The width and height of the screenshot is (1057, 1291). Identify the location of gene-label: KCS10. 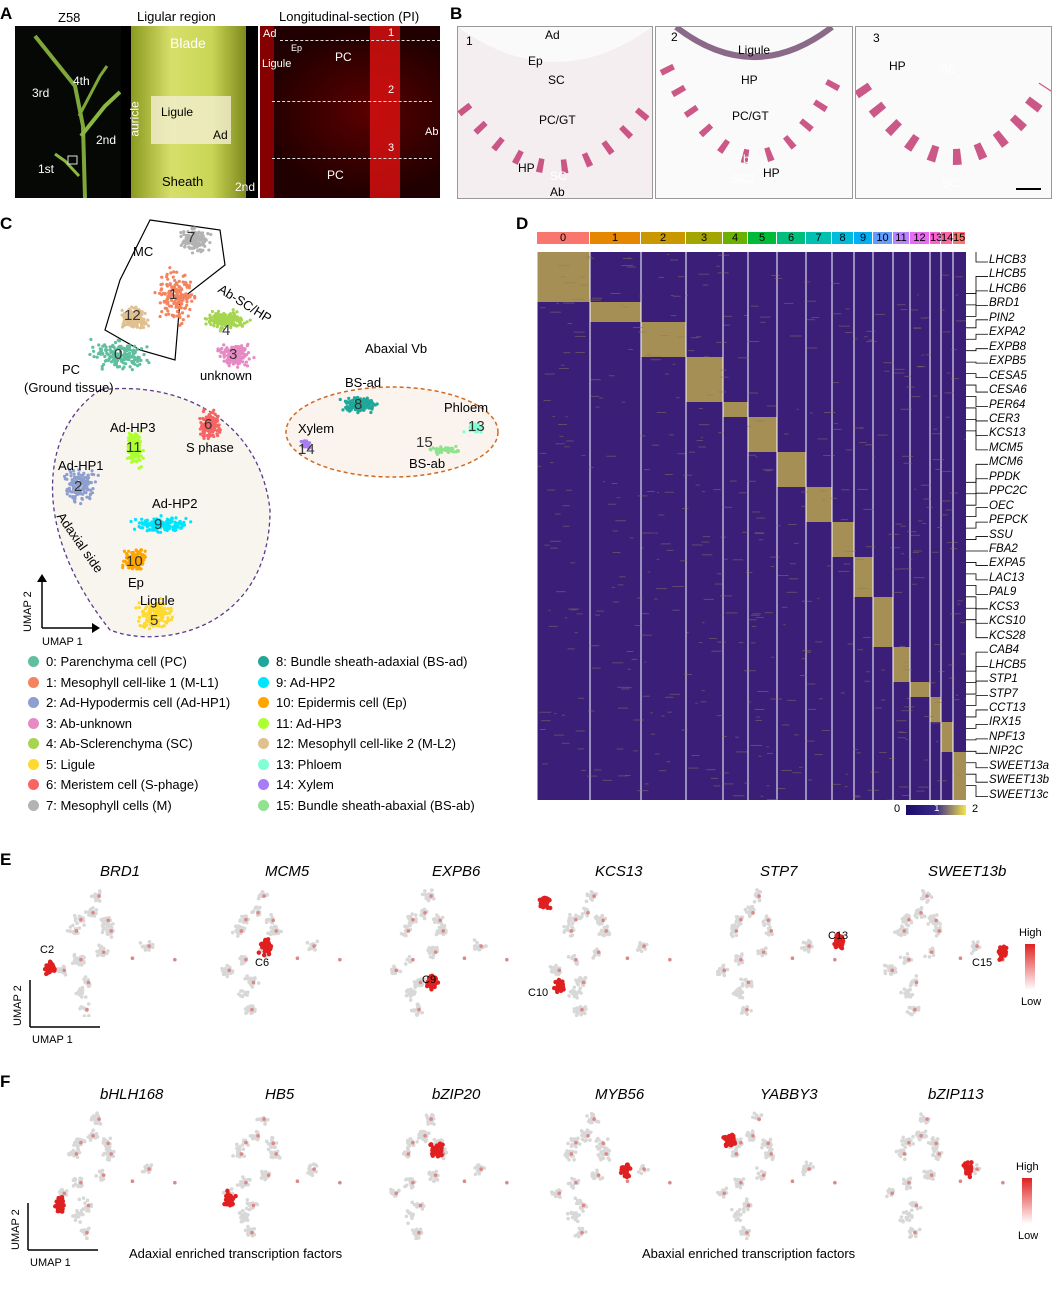
(1007, 621).